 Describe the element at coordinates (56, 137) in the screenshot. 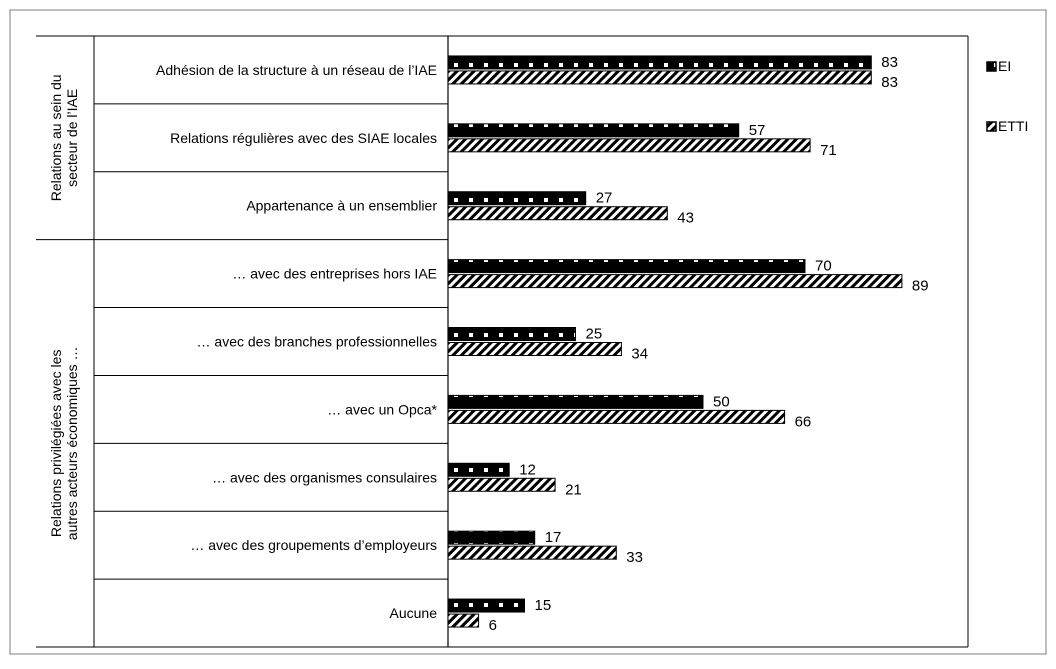

I see `group-label-line: Relations au sein du` at that location.